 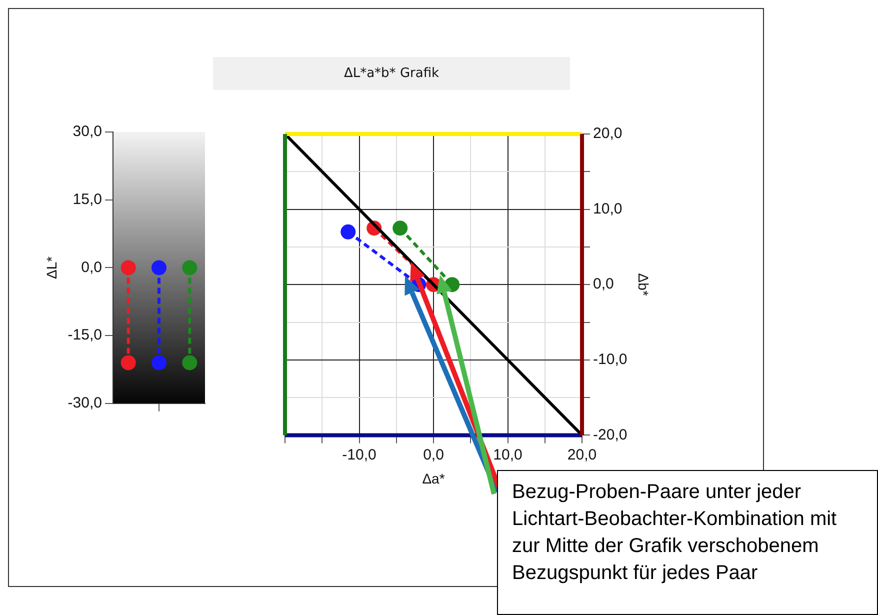 What do you see at coordinates (359, 455) in the screenshot?
I see `x-tick-label: -10,0` at bounding box center [359, 455].